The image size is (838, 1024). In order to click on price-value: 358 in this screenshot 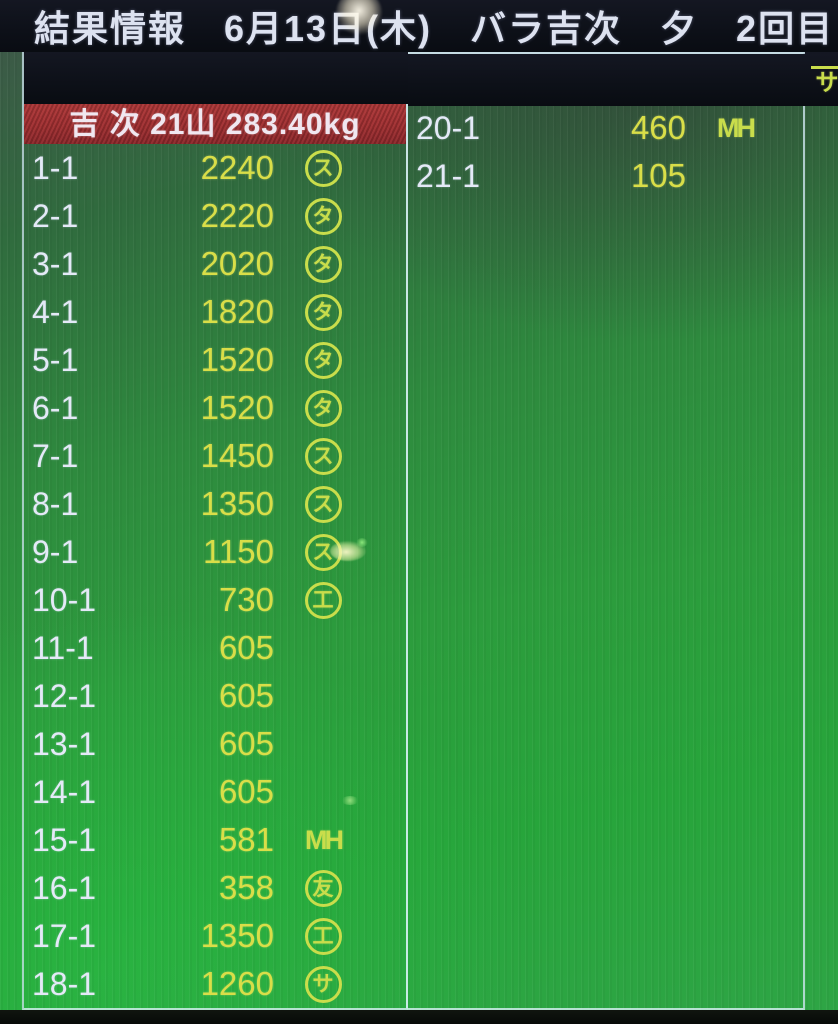, I will do `click(246, 887)`.